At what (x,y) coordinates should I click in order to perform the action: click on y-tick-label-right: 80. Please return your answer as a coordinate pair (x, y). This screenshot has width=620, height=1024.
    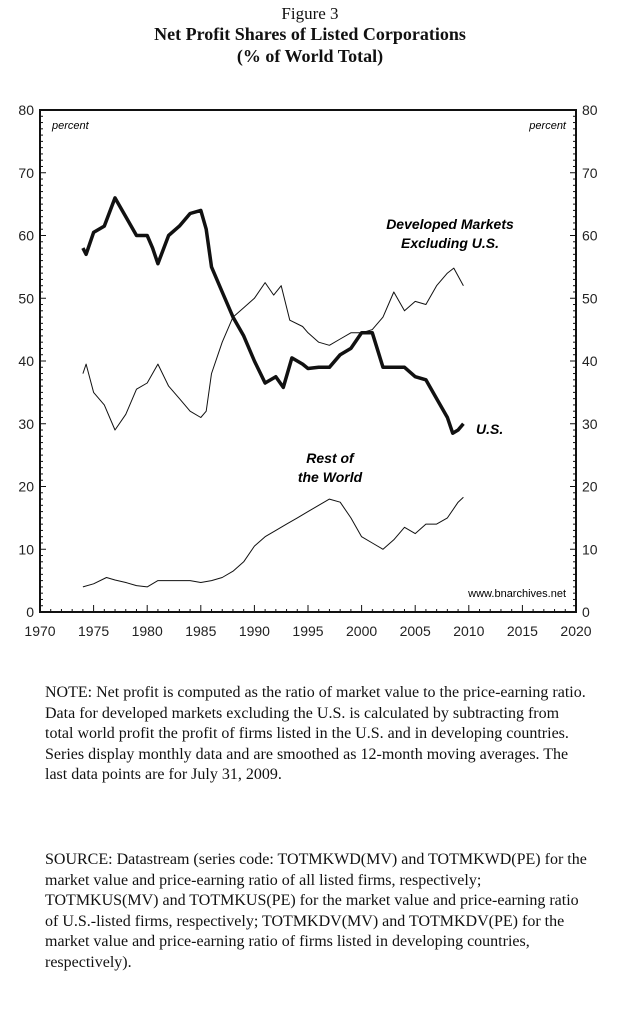
    Looking at the image, I should click on (590, 110).